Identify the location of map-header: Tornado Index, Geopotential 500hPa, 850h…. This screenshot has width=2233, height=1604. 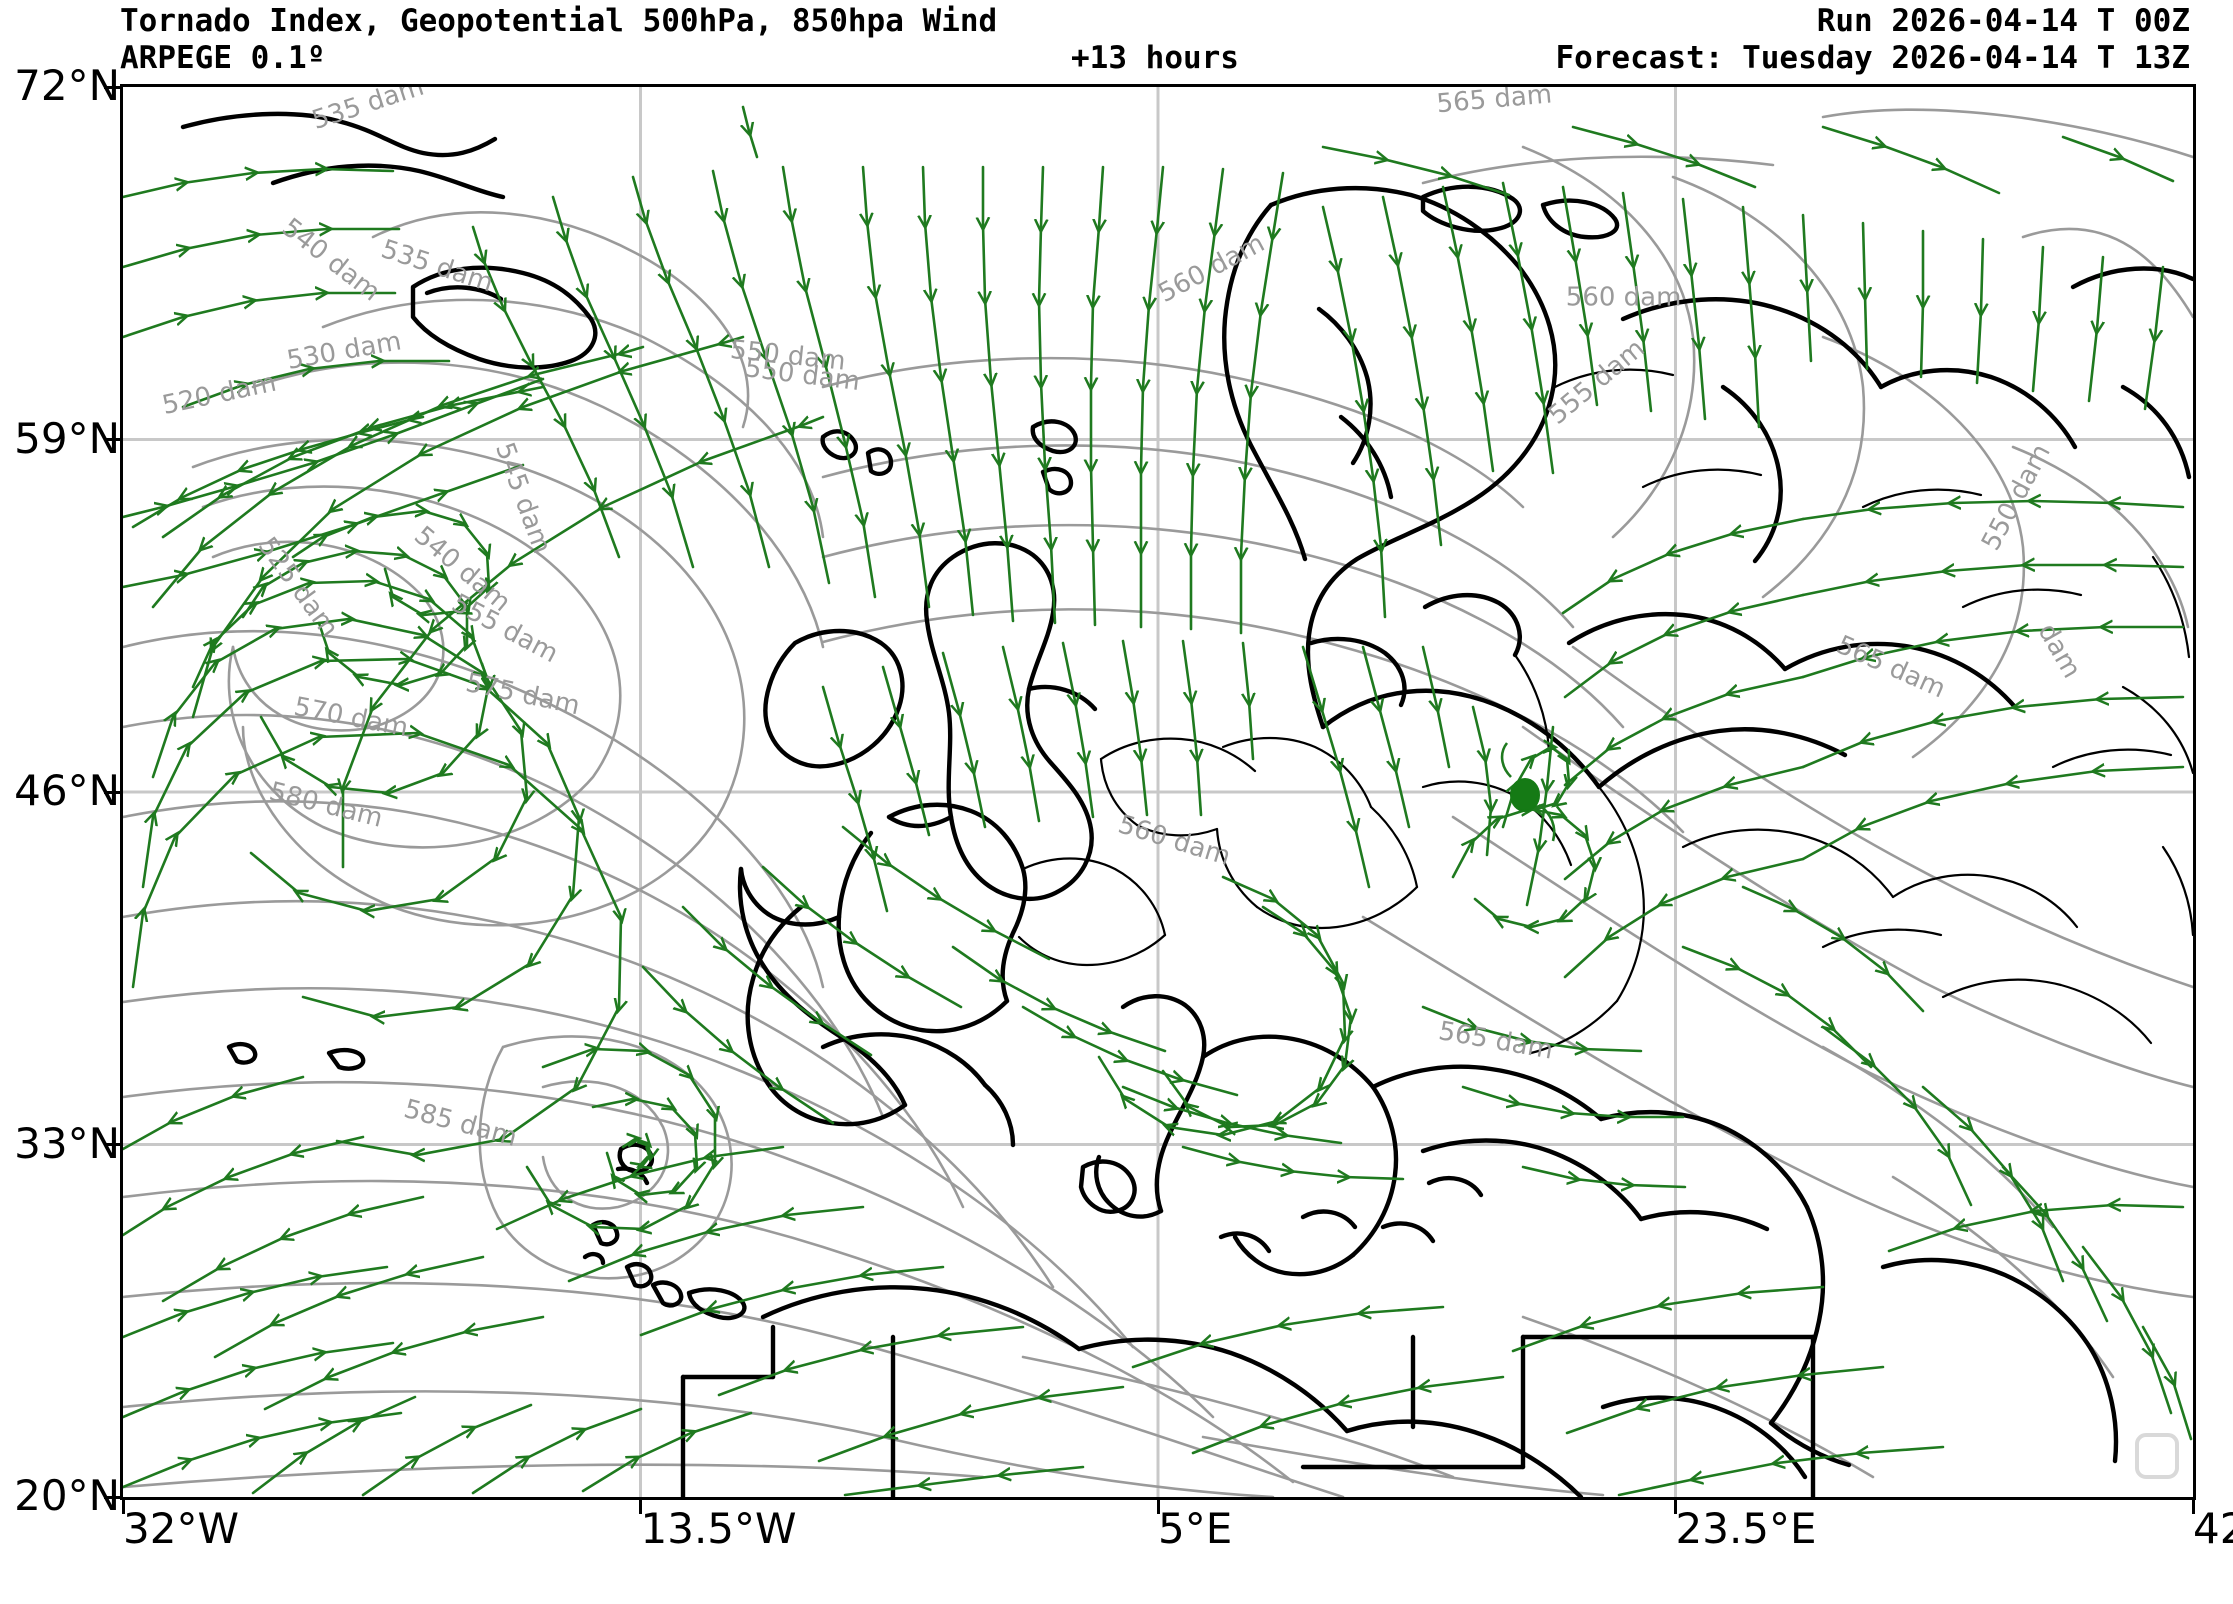
(1116, 40).